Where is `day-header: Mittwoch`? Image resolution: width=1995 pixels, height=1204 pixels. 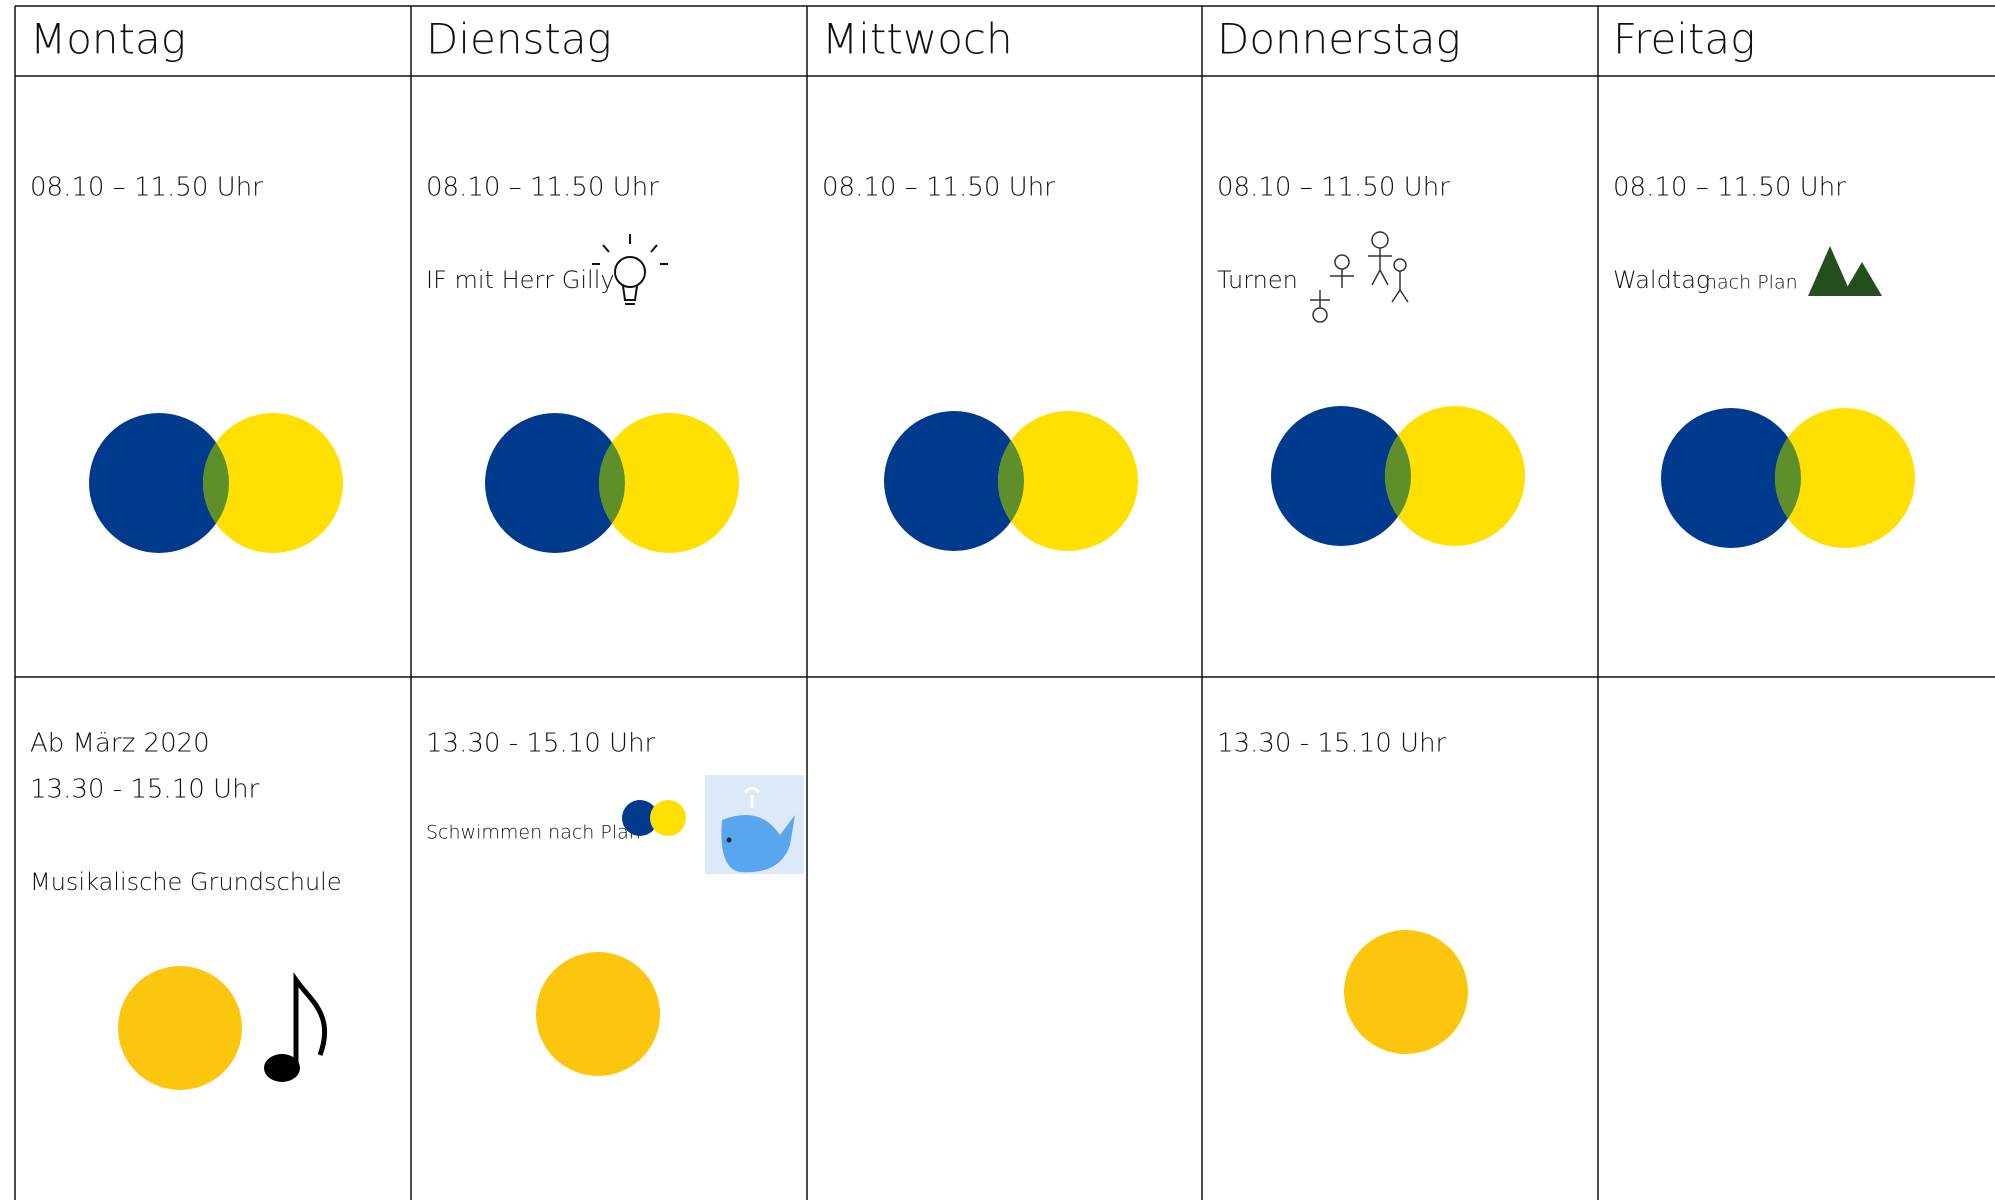 day-header: Mittwoch is located at coordinates (917, 39).